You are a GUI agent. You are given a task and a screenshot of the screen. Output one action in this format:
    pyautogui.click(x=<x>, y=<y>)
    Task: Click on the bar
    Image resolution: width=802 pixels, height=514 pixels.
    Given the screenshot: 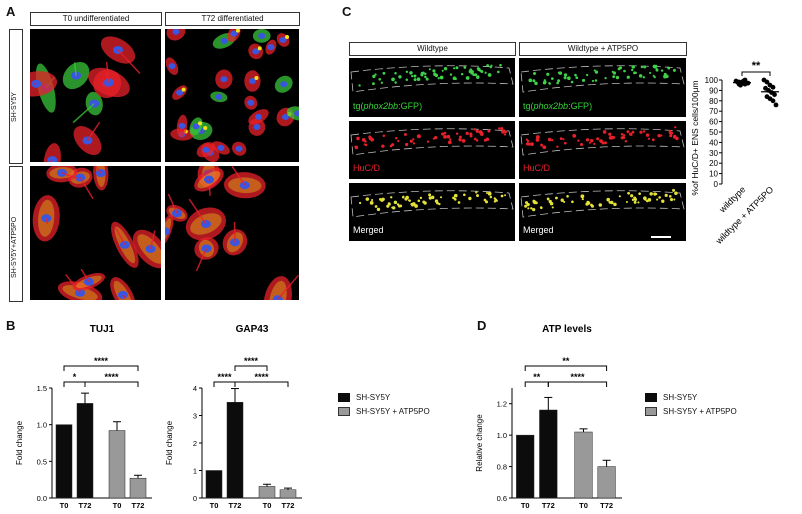 What is the action you would take?
    pyautogui.click(x=548, y=454)
    